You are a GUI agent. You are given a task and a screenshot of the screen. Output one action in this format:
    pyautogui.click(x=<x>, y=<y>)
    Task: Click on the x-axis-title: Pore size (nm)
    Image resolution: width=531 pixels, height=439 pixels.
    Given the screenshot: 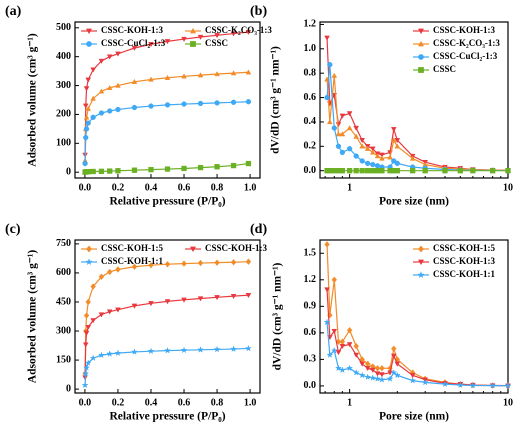 What is the action you would take?
    pyautogui.click(x=414, y=202)
    